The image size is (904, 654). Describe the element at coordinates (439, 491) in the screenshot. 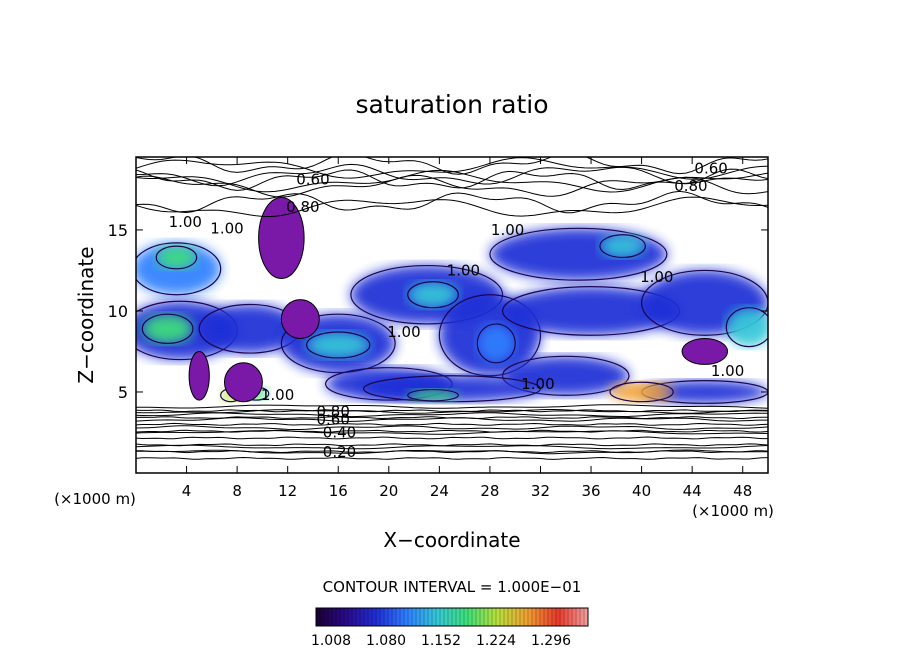

I see `x-tick-label: 24` at that location.